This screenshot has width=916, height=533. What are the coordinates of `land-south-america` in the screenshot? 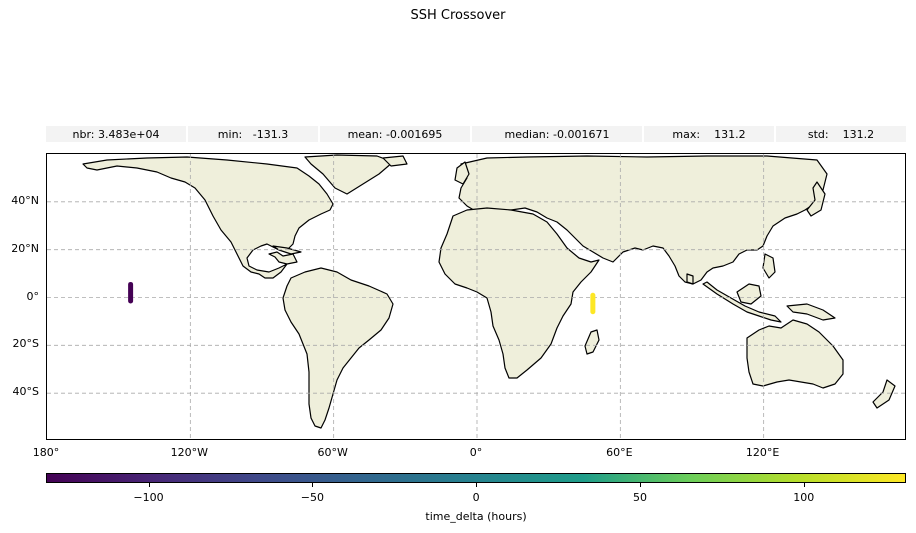 It's located at (338, 348).